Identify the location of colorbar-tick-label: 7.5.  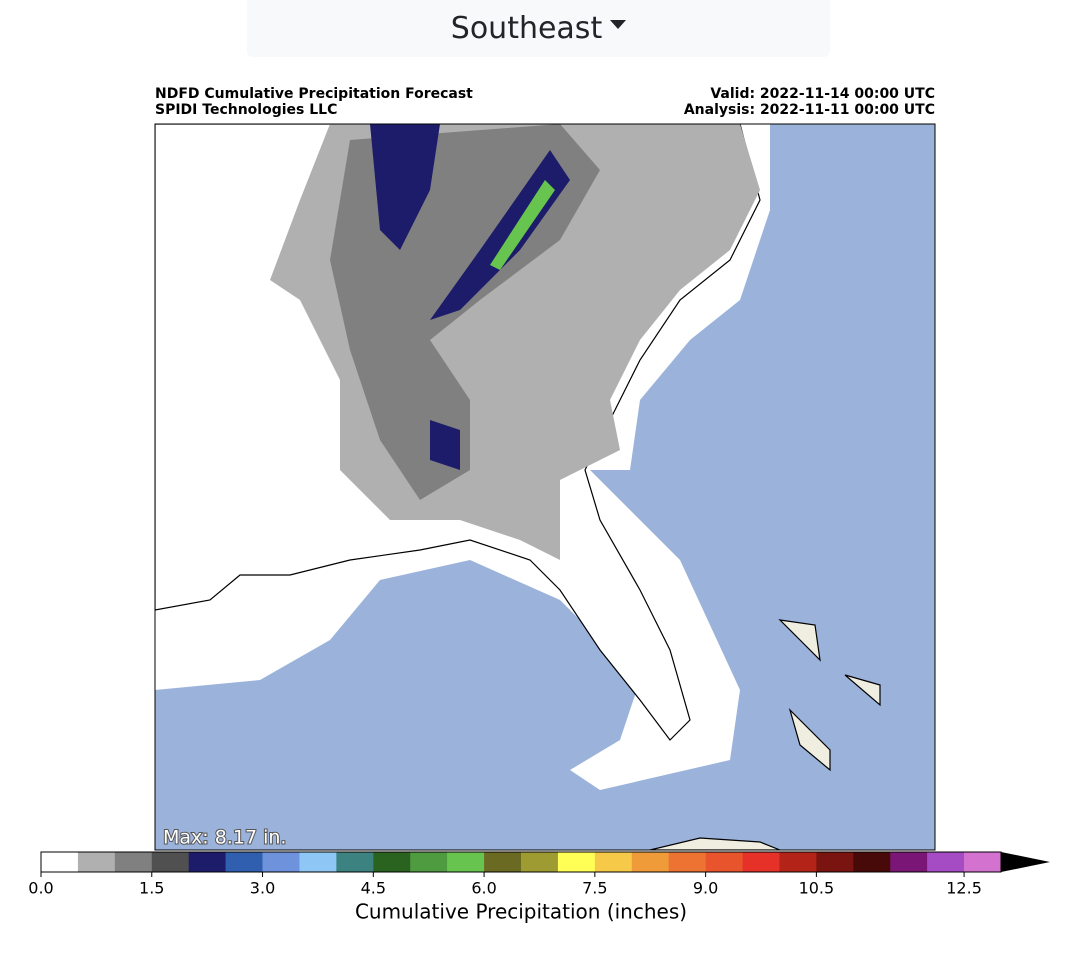
(594, 888).